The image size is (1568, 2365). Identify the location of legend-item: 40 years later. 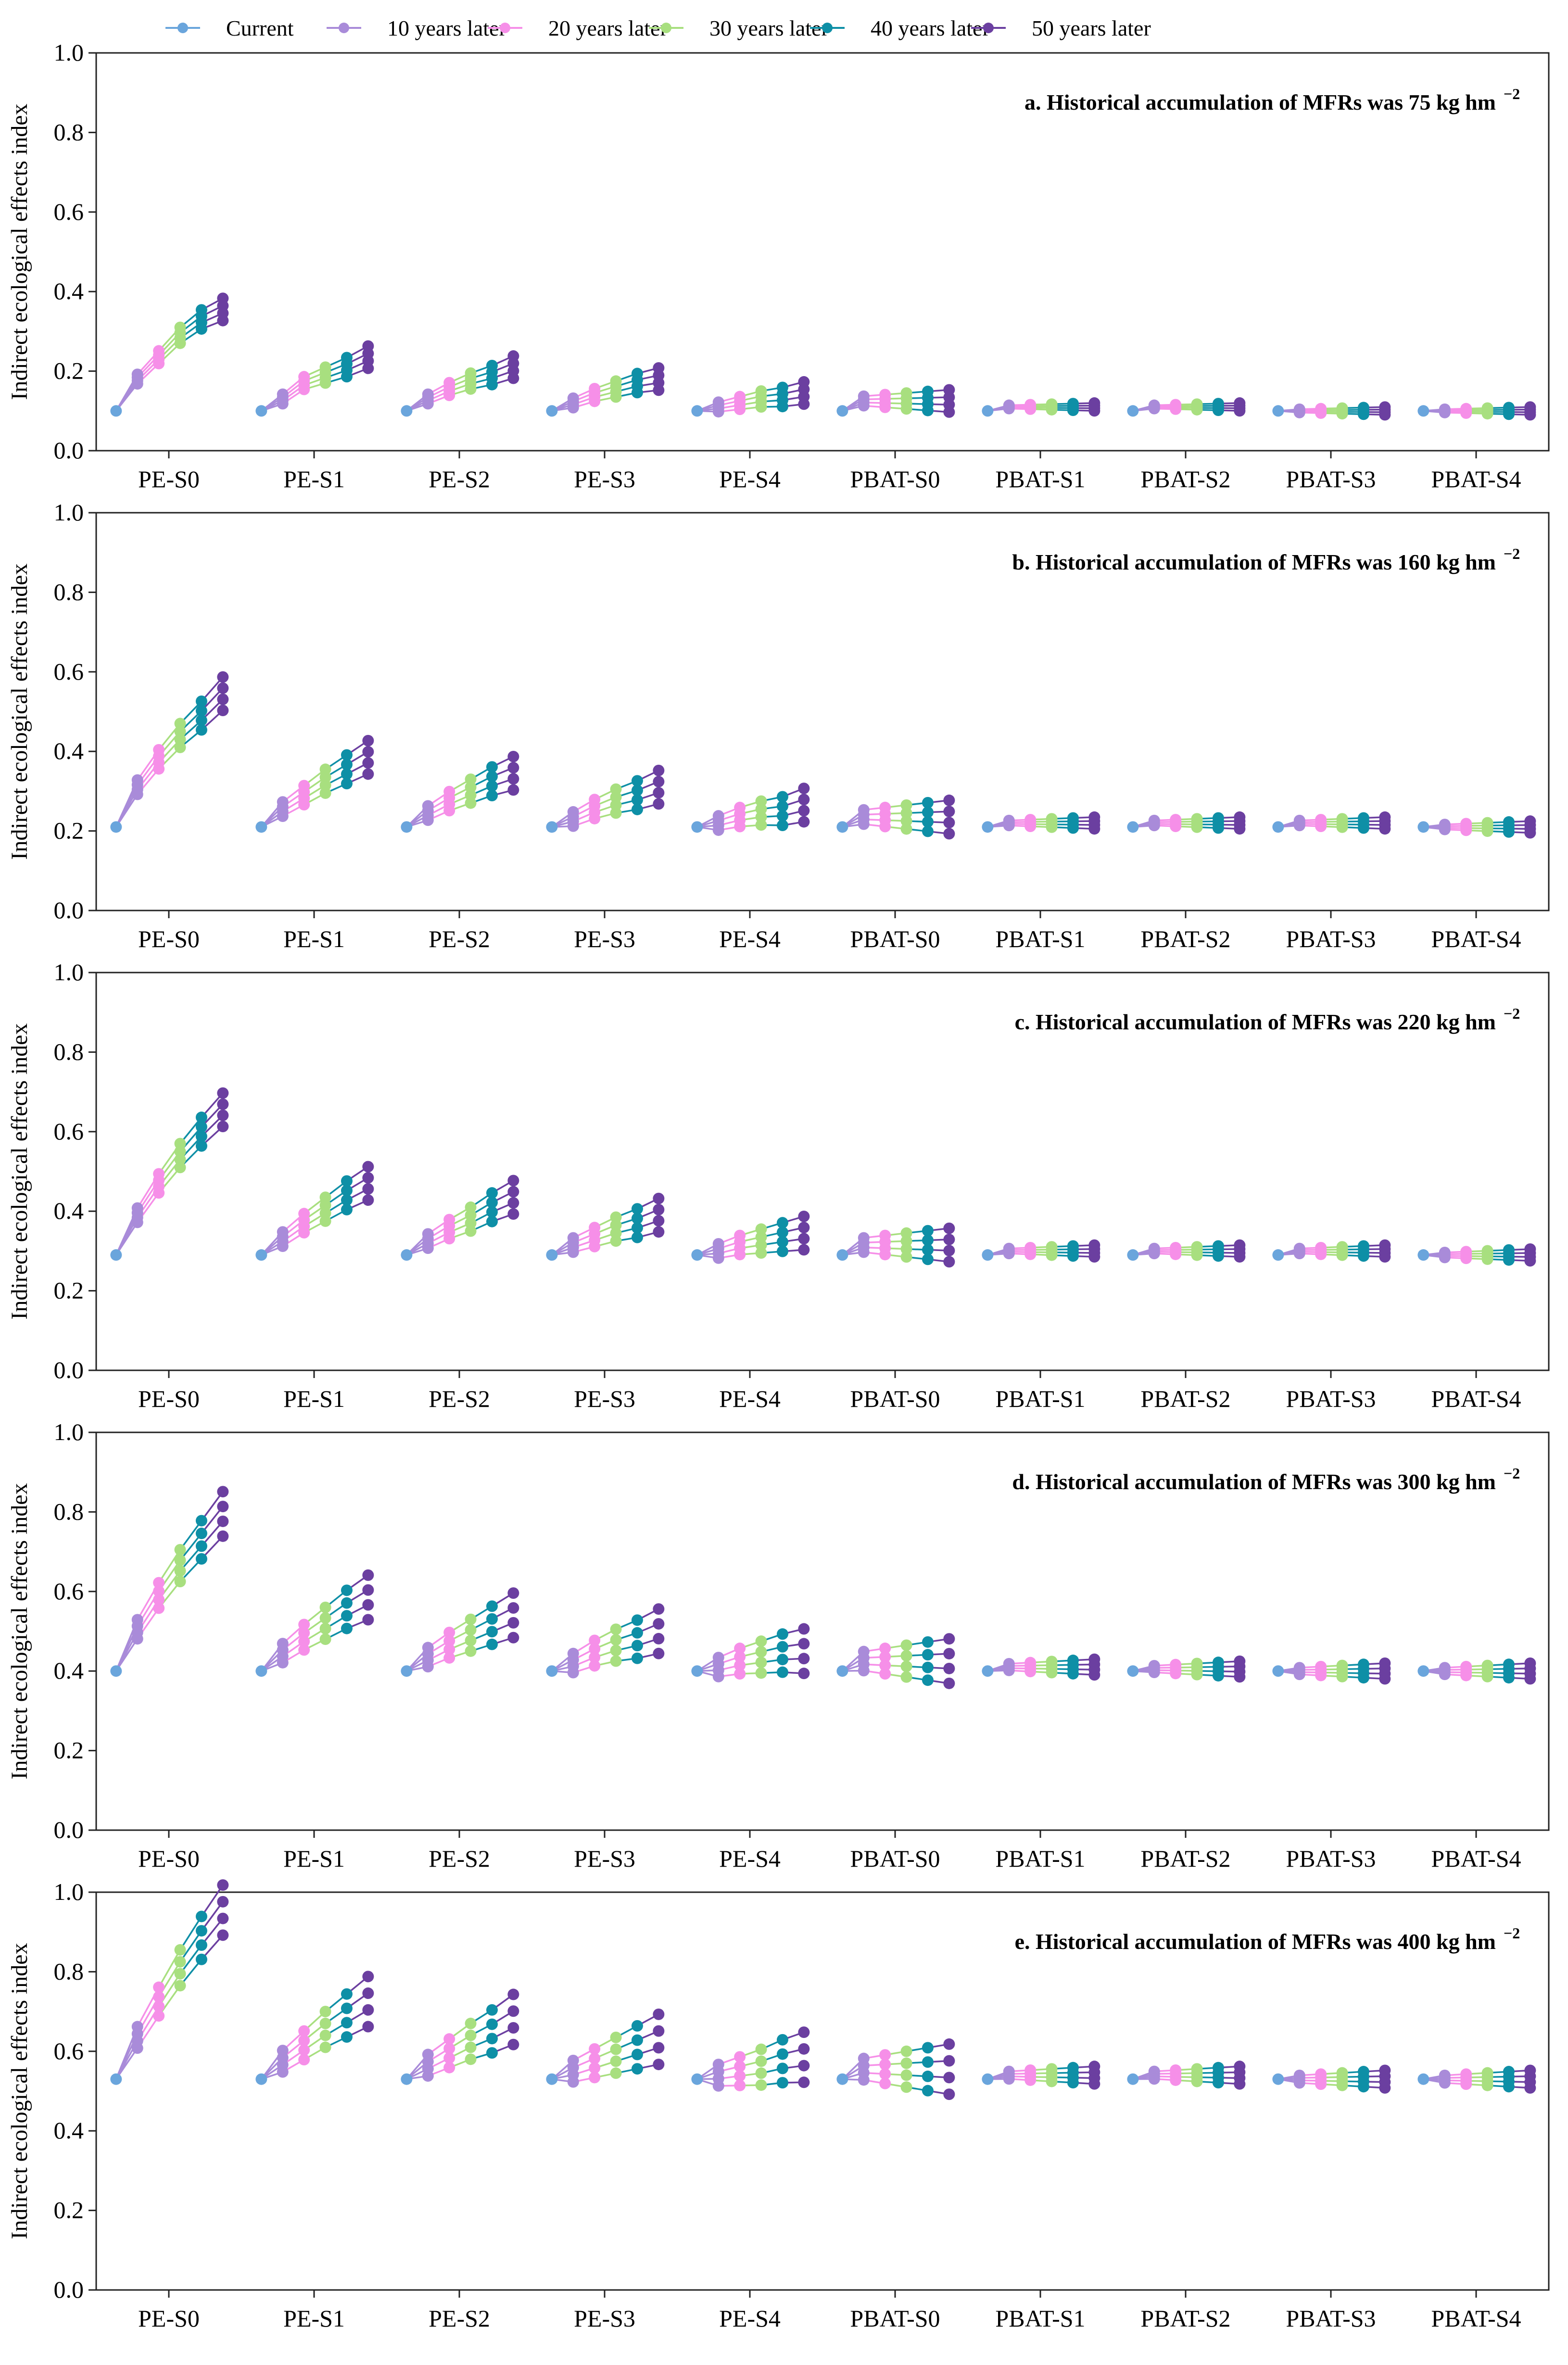
(900, 28).